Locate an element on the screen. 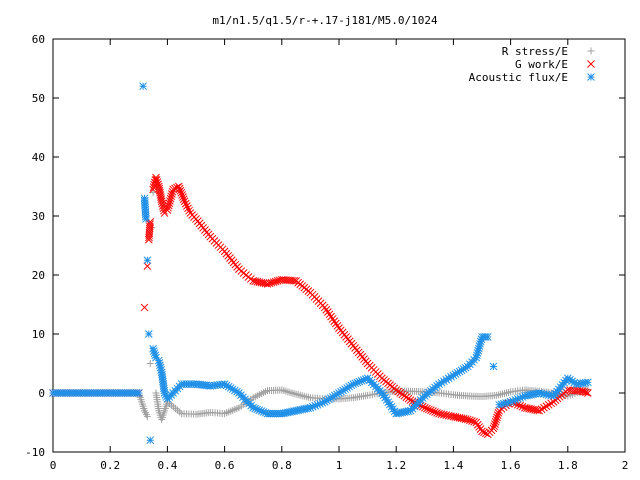 The height and width of the screenshot is (480, 640). y-tick-label: 20 is located at coordinates (38, 275).